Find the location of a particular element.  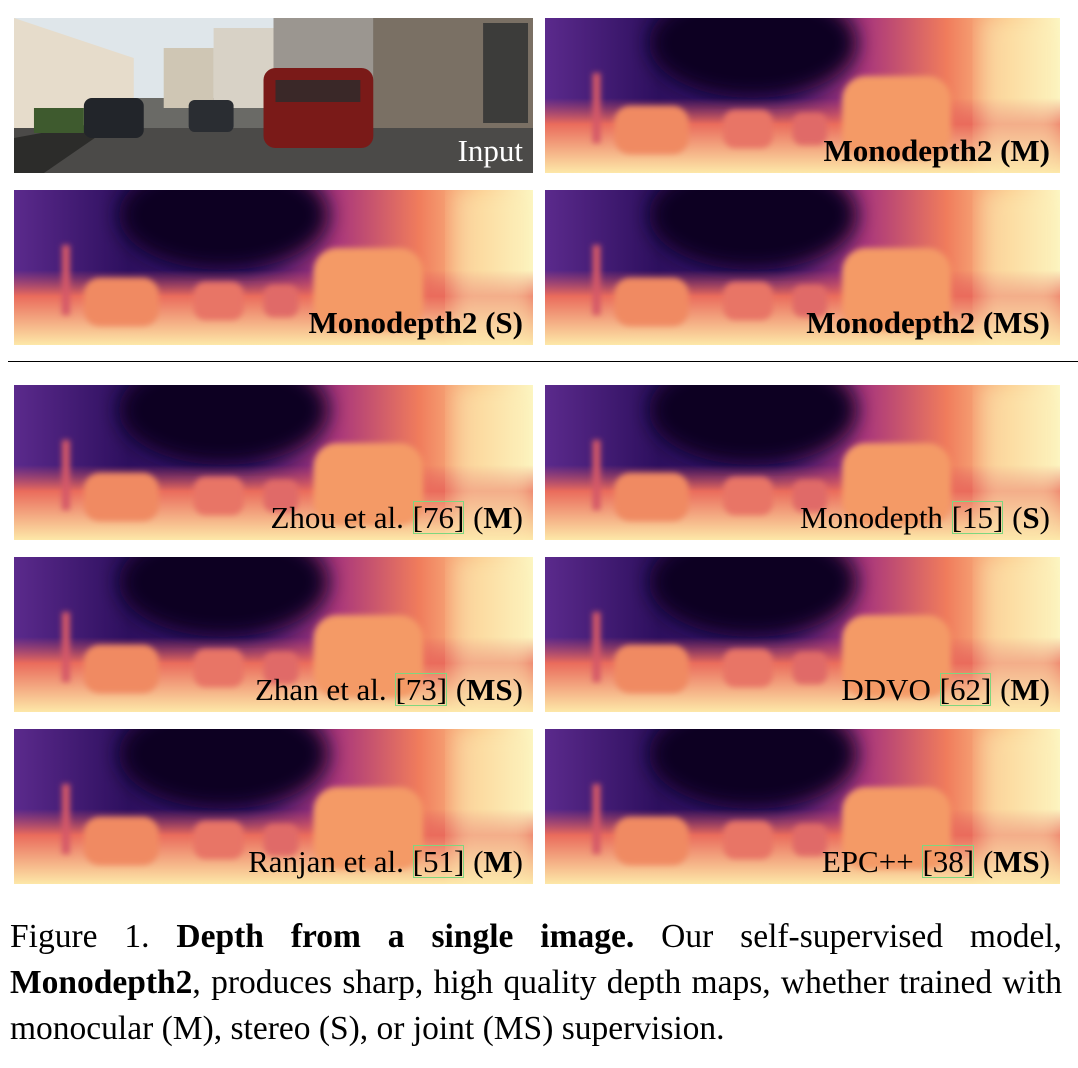

depth-panel: Ranjan et al. [51] (M) is located at coordinates (273, 806).